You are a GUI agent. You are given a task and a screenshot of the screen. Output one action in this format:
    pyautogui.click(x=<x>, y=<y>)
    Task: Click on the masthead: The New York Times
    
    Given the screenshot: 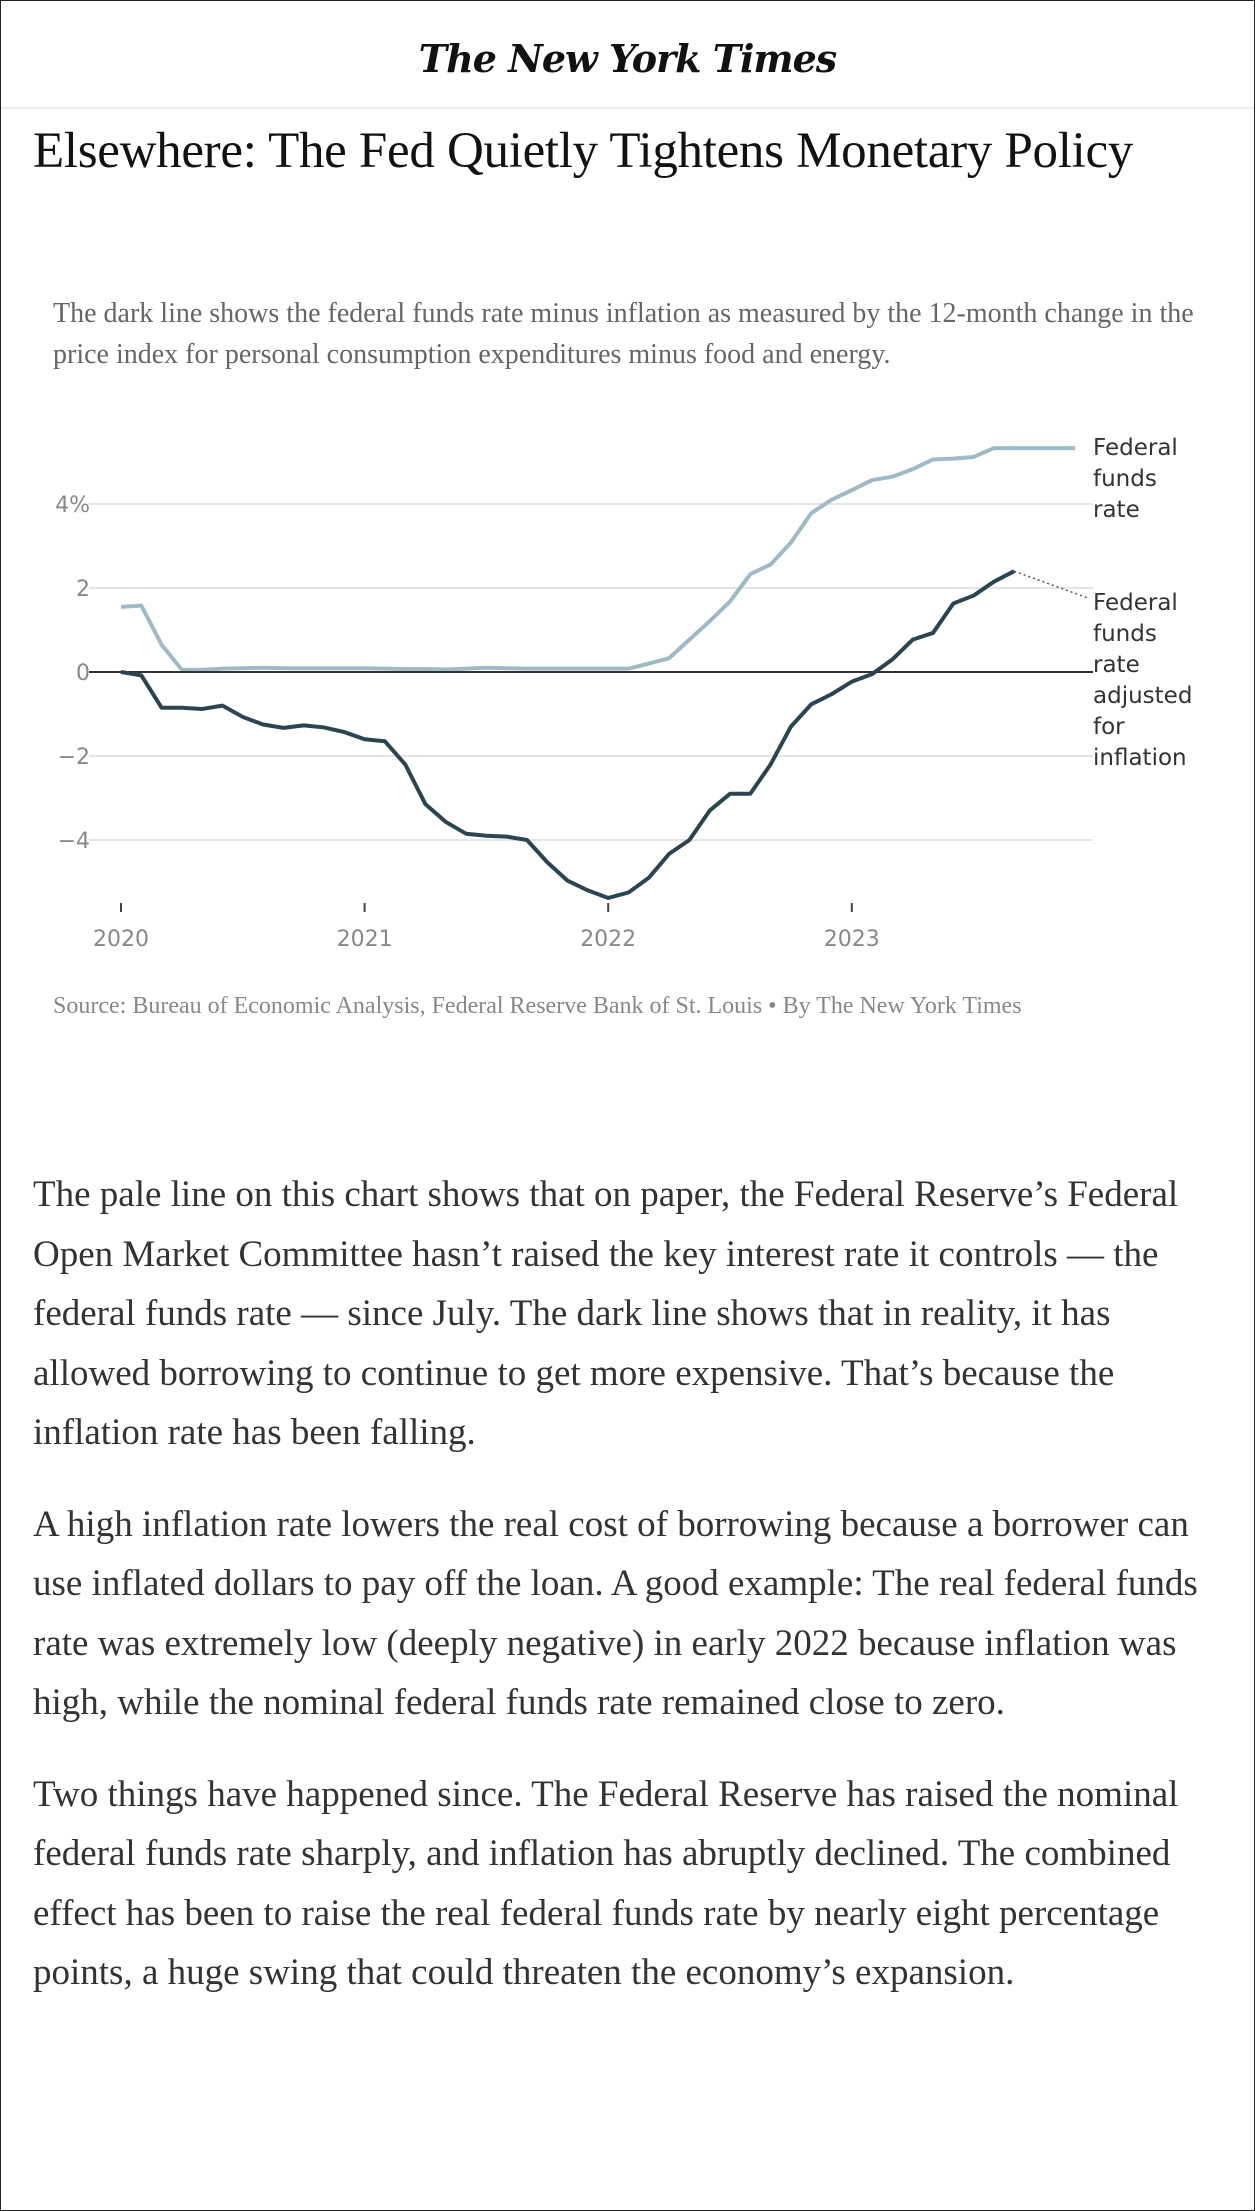 What is the action you would take?
    pyautogui.click(x=627, y=53)
    